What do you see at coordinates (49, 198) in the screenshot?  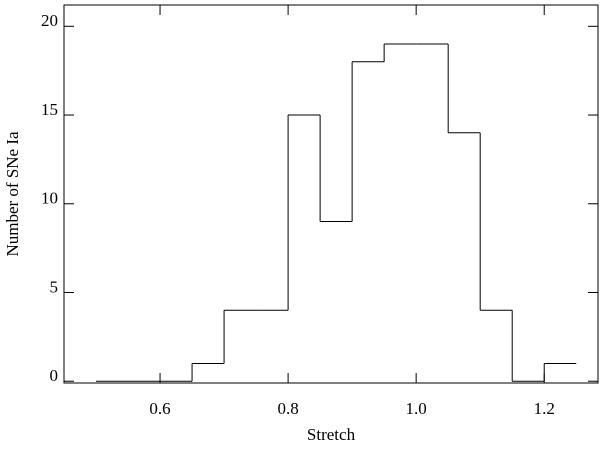 I see `y-tick-label: 10` at bounding box center [49, 198].